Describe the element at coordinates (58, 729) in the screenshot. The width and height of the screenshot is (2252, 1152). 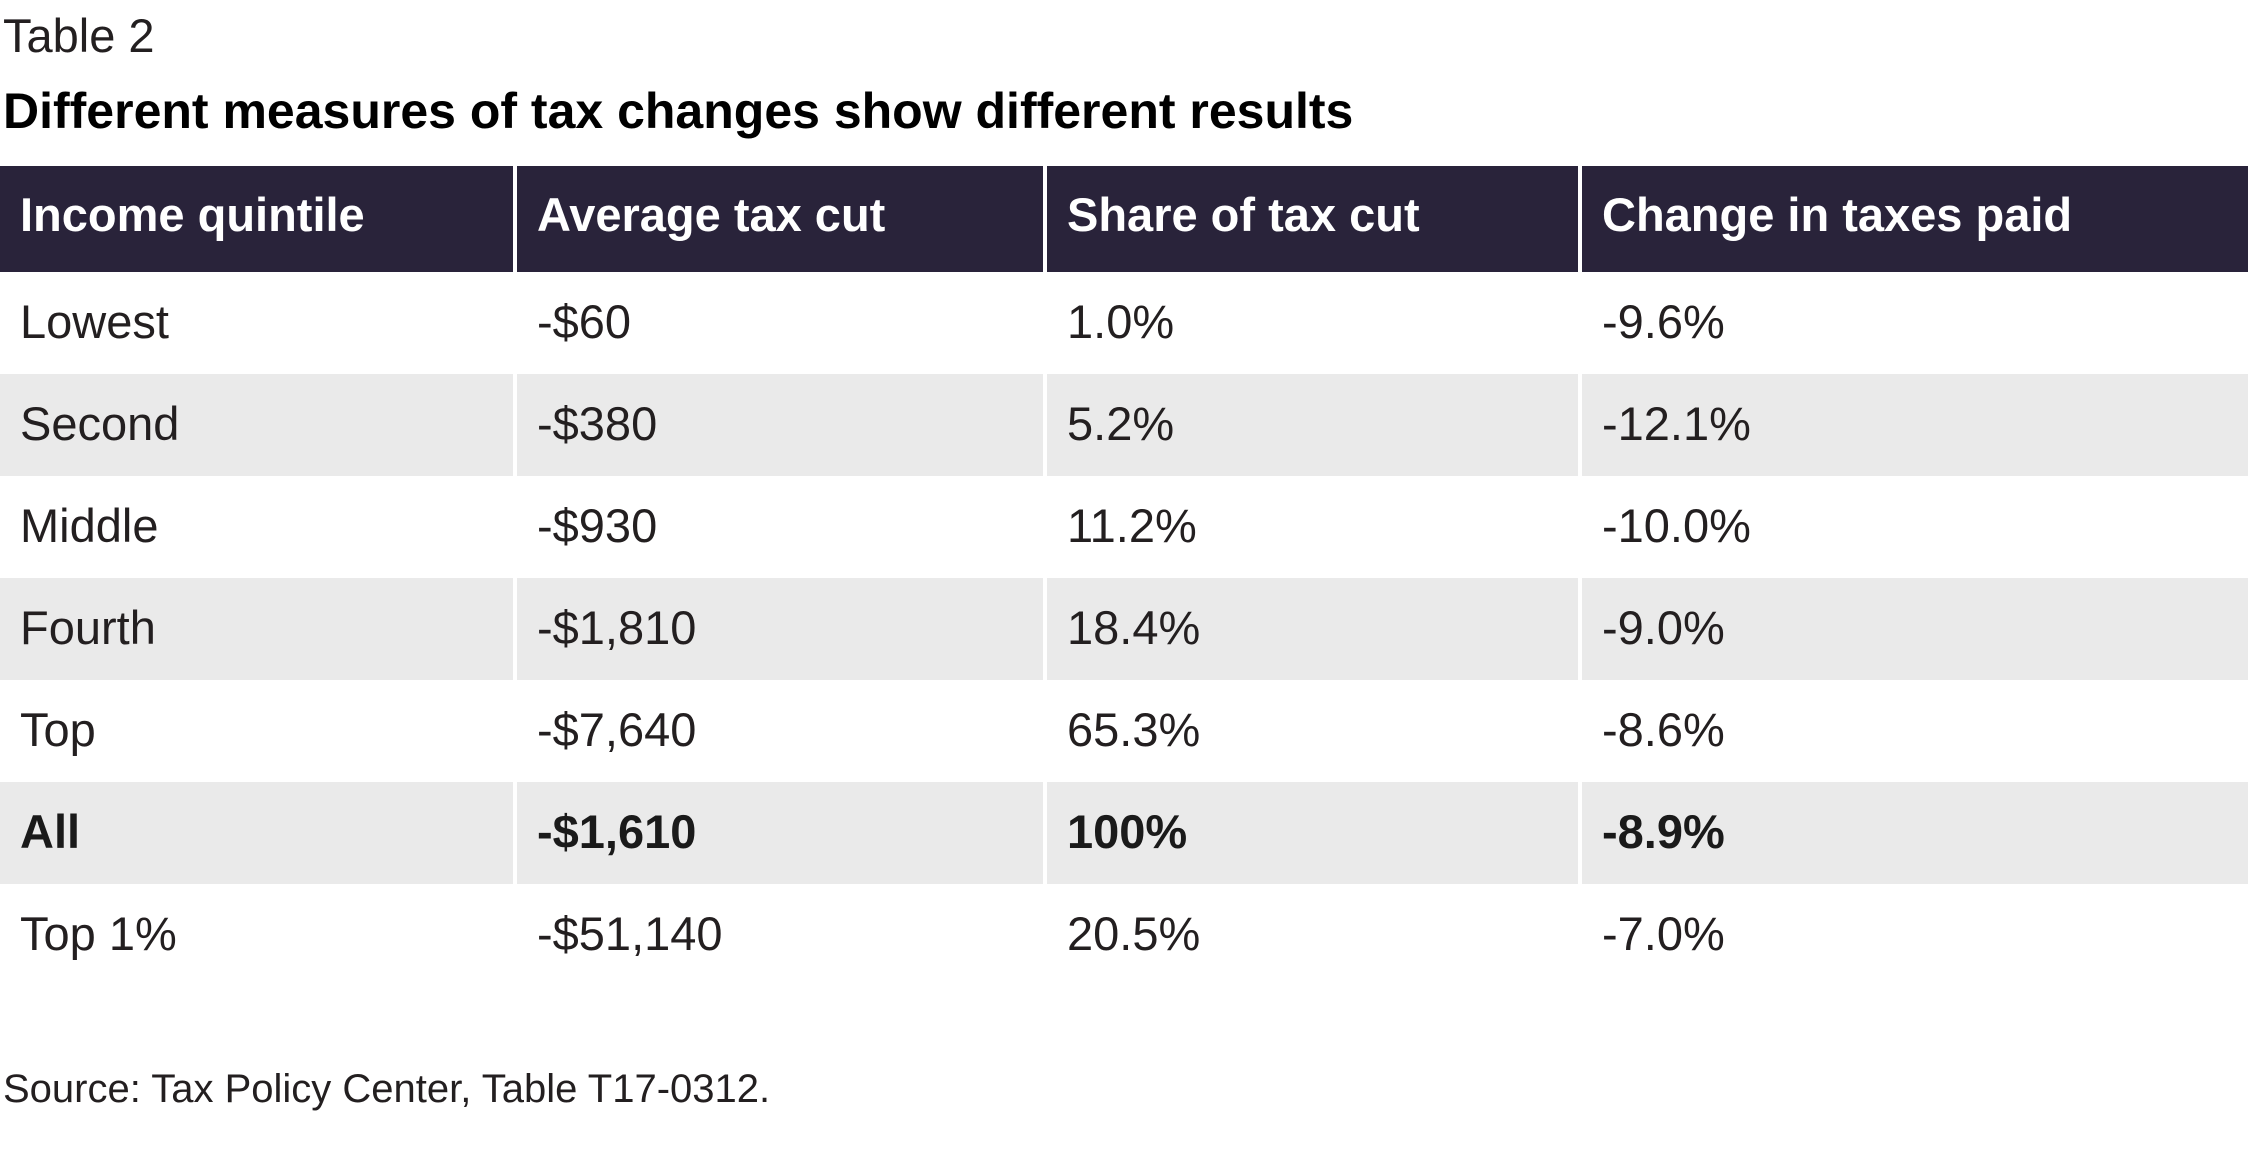
I see `quintile-cell: Top` at that location.